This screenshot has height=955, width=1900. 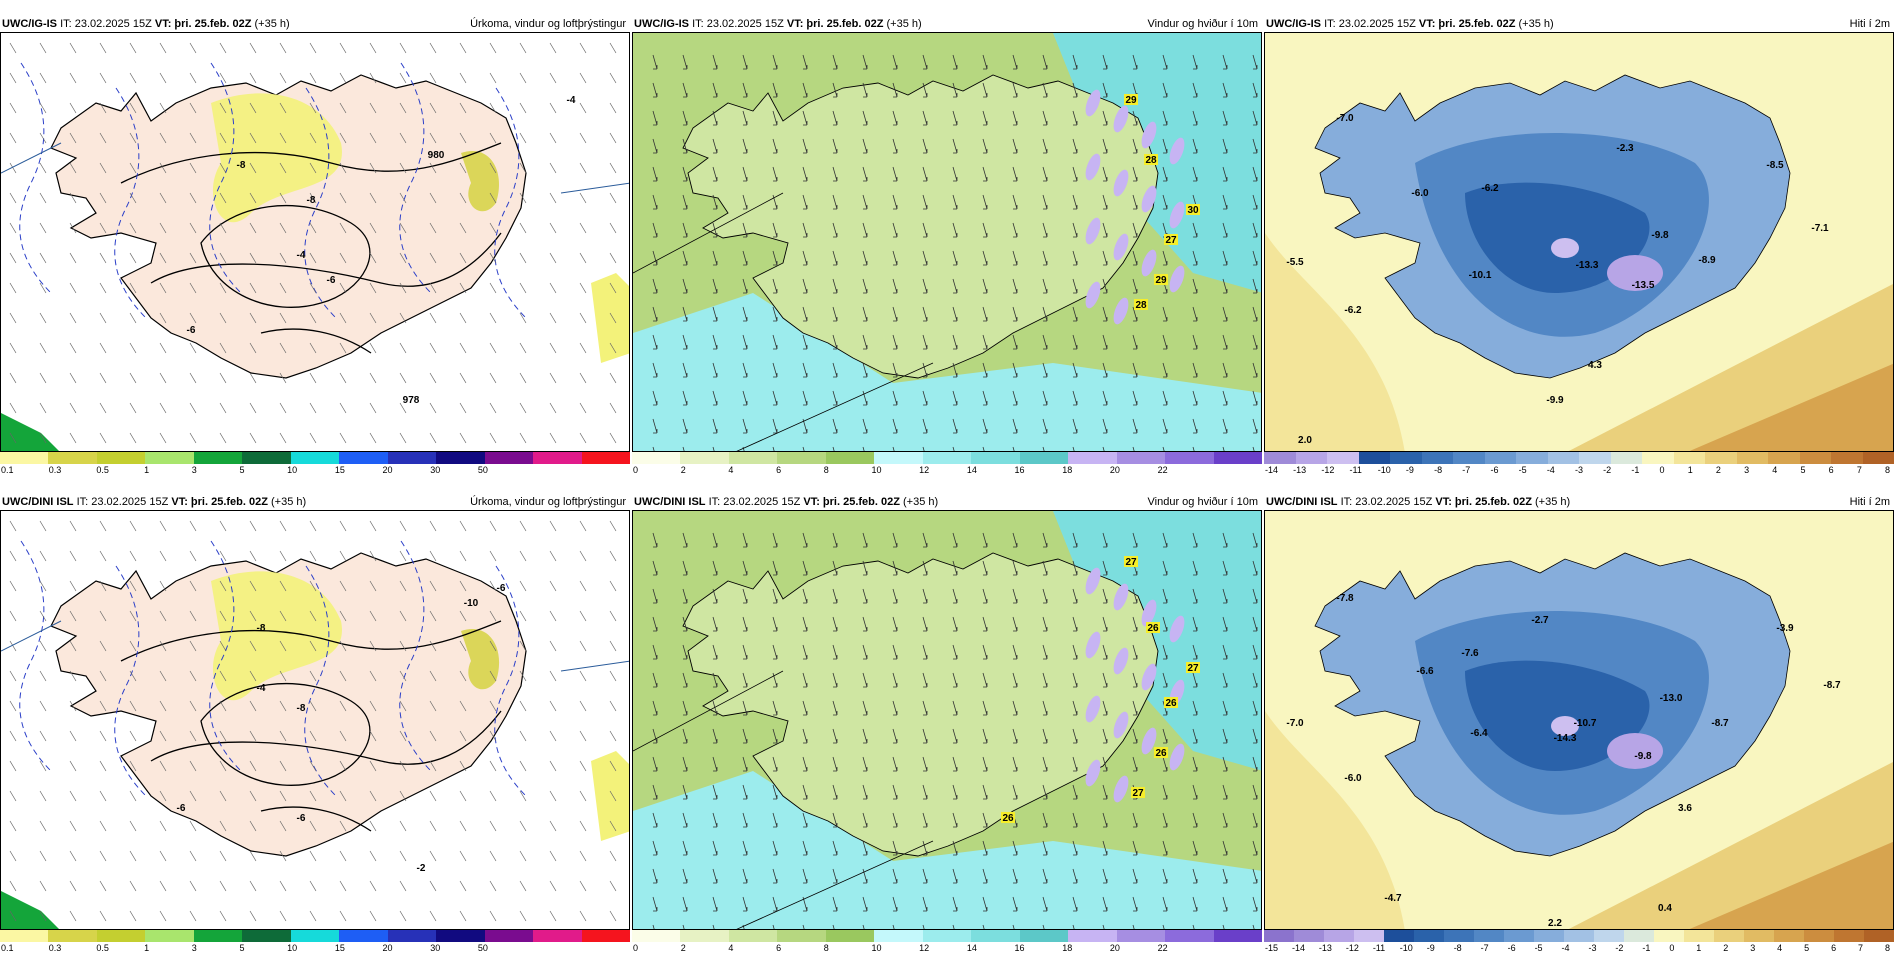 What do you see at coordinates (1393, 898) in the screenshot?
I see `map-value-label: -4.7` at bounding box center [1393, 898].